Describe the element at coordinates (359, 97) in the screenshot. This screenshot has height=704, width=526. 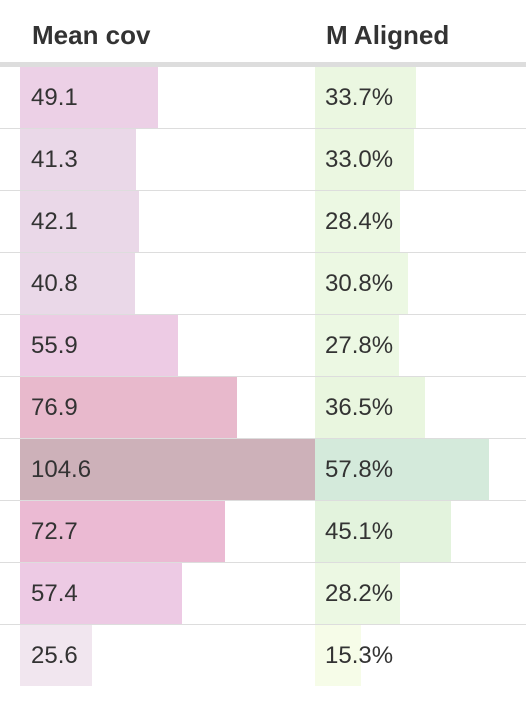
I see `m-aligned-value: 33.7%` at that location.